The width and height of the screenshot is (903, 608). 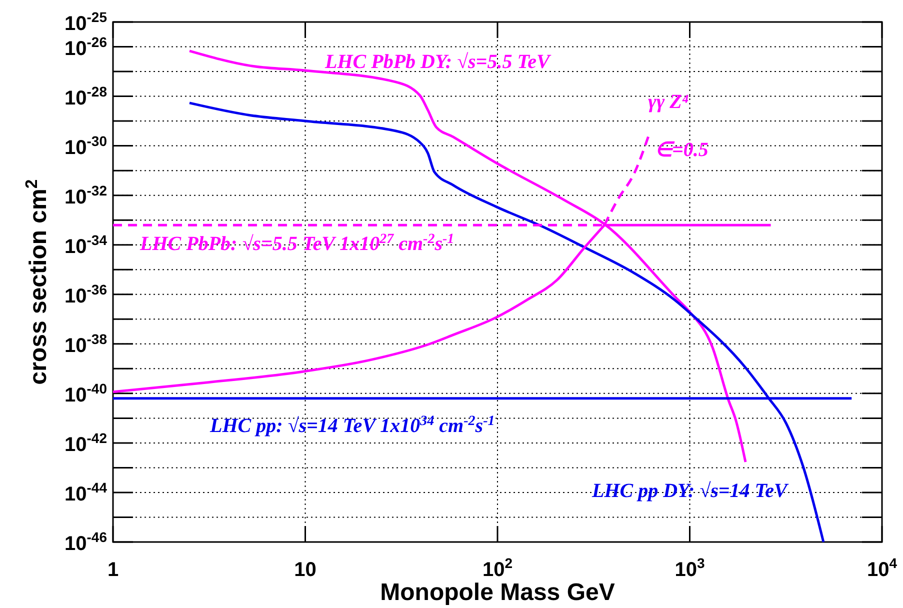 I want to click on annotation: γγ Z⁴, so click(x=668, y=102).